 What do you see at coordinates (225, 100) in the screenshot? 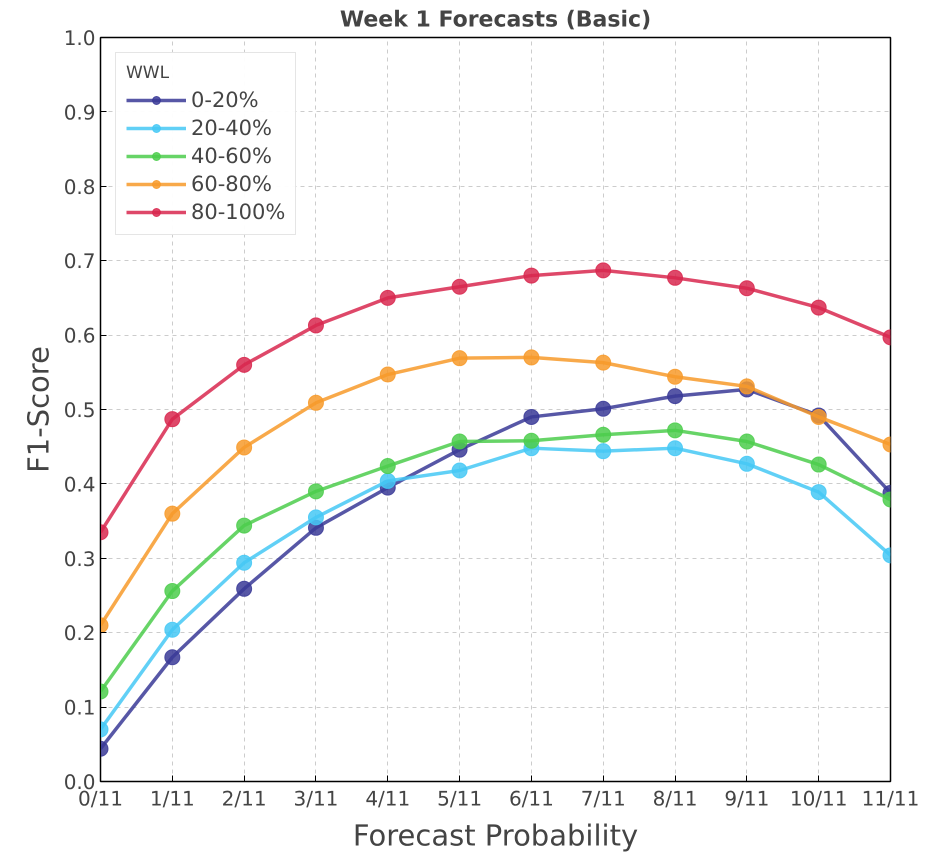
I see `legend-label: 0-20%` at bounding box center [225, 100].